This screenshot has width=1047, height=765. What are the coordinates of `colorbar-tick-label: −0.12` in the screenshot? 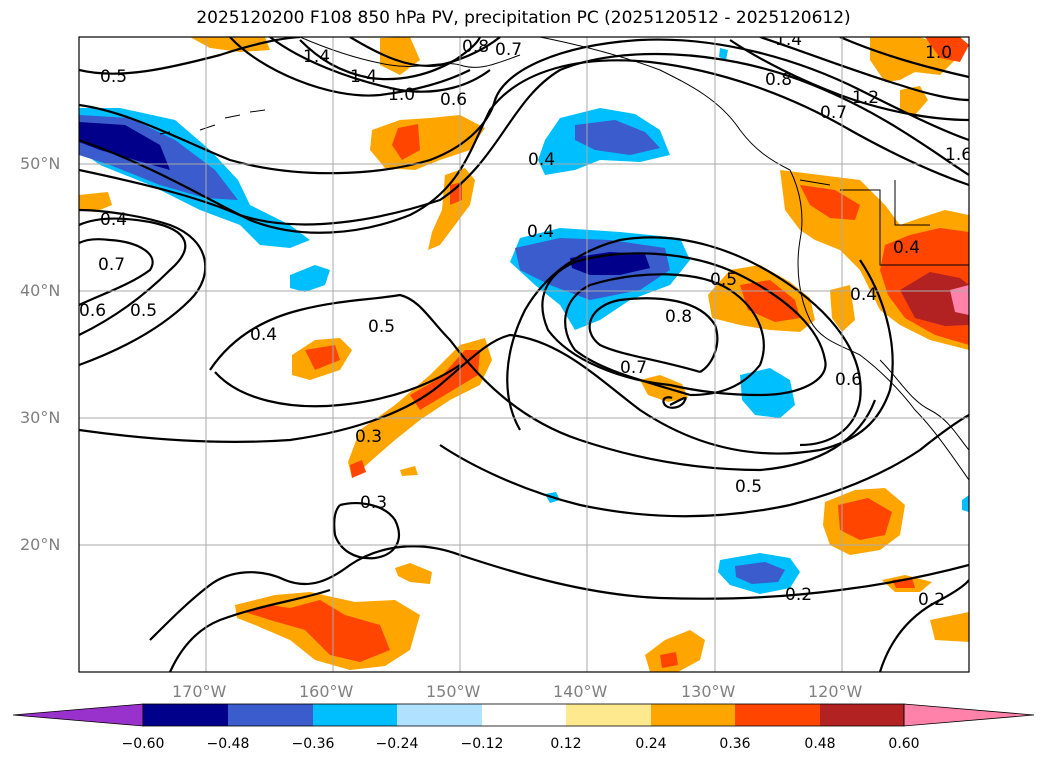 It's located at (482, 744).